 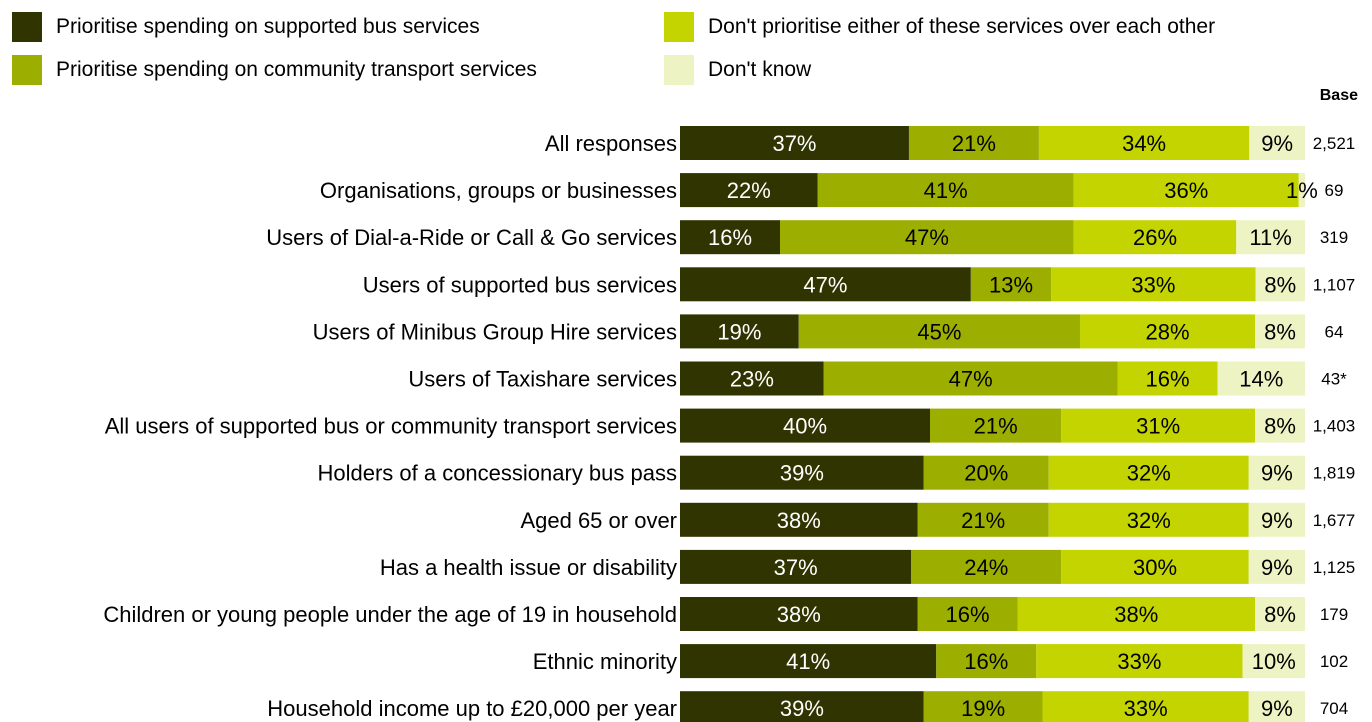 I want to click on data-label: 19%, so click(x=983, y=708).